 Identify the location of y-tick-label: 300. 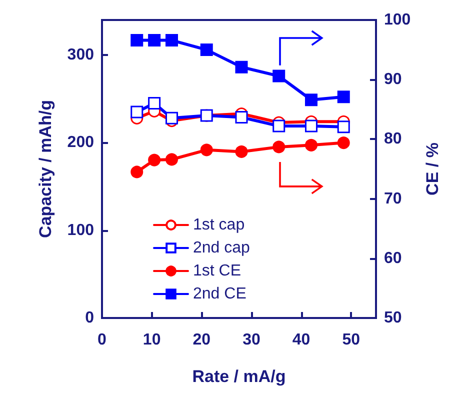
(80, 55).